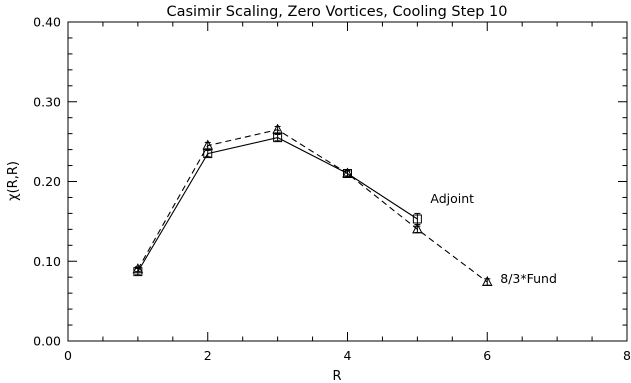 The width and height of the screenshot is (631, 383). I want to click on x-tick-label: 8, so click(627, 355).